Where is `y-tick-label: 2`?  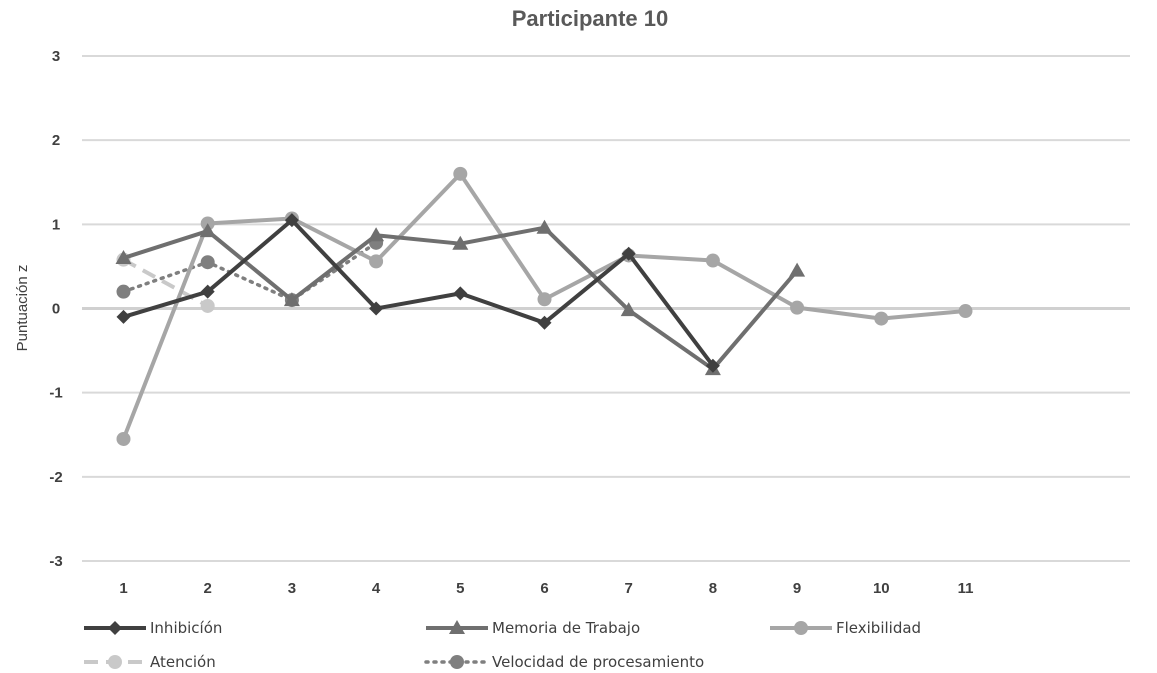 y-tick-label: 2 is located at coordinates (56, 140).